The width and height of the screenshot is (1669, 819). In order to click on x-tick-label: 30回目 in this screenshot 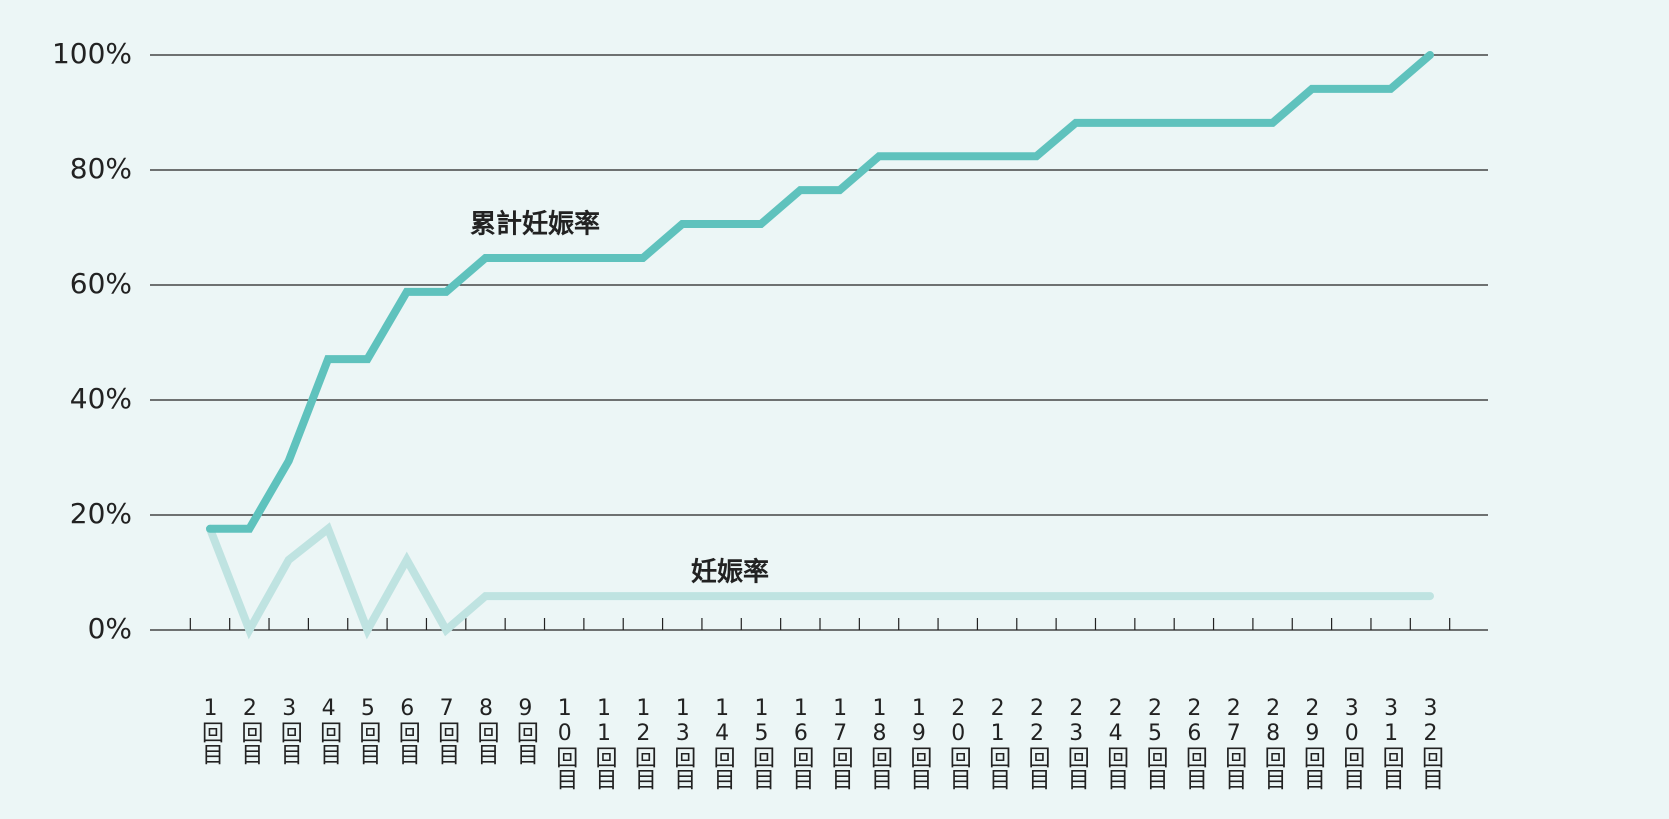, I will do `click(1352, 743)`.